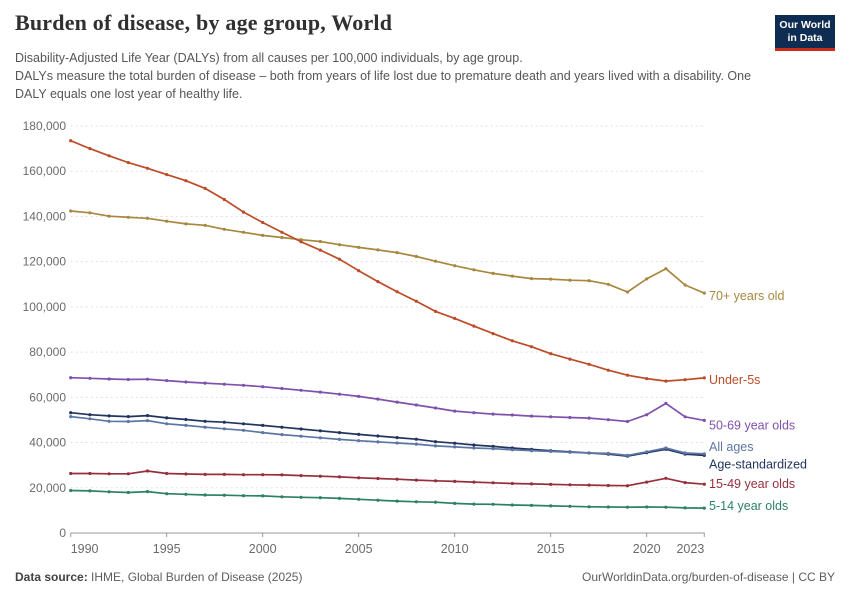 Image resolution: width=850 pixels, height=600 pixels. I want to click on series-70-years-old: 70+ years old, so click(426, 256).